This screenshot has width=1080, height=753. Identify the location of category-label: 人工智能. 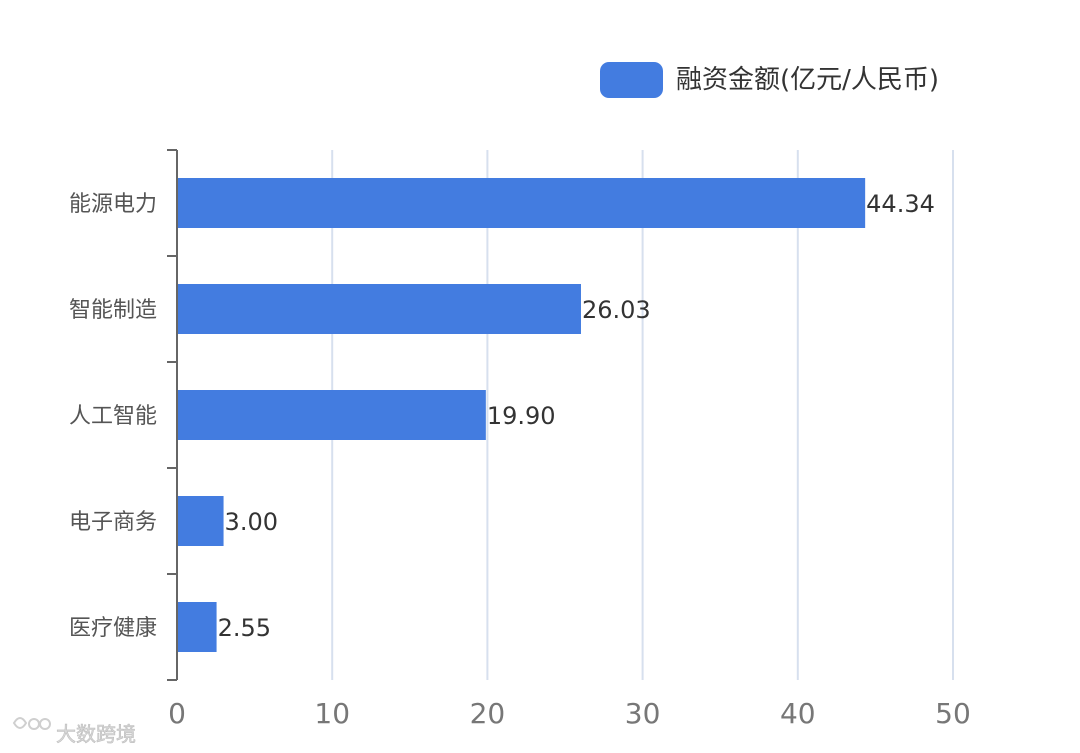
(113, 416).